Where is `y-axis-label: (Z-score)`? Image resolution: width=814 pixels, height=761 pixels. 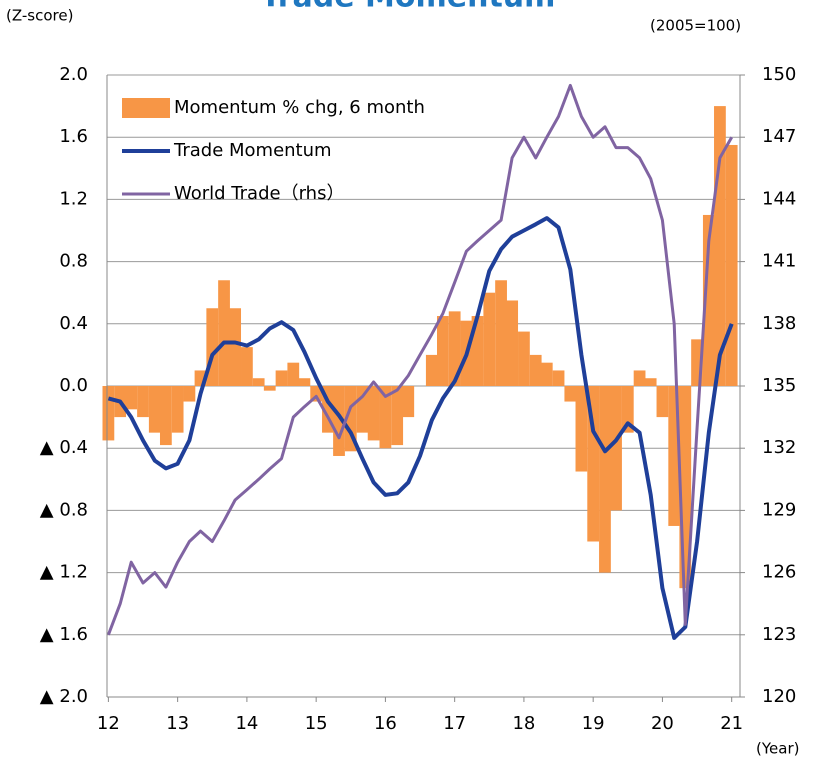
y-axis-label: (Z-score) is located at coordinates (39, 16).